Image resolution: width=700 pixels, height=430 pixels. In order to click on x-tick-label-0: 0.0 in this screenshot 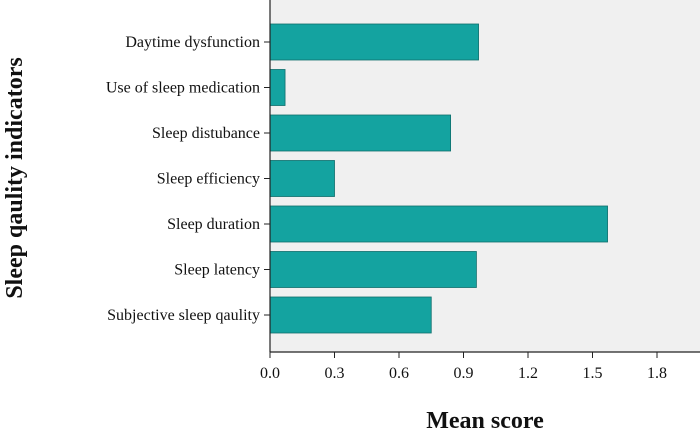, I will do `click(270, 373)`.